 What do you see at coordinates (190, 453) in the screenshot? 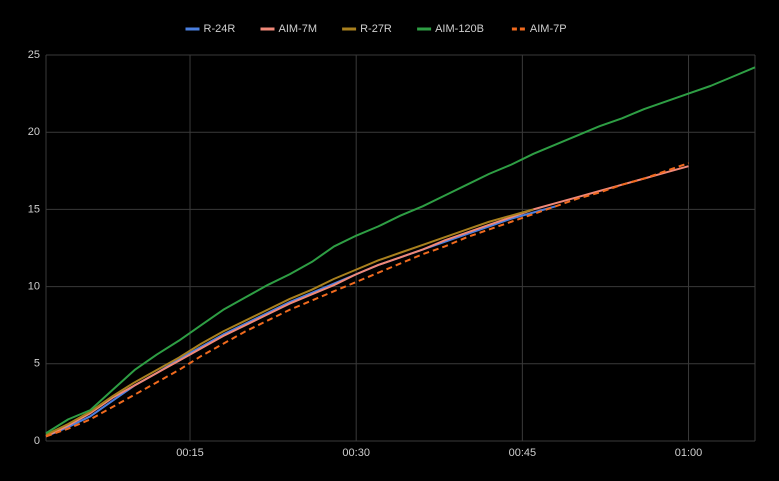
I see `x-tick-label: 00:15` at bounding box center [190, 453].